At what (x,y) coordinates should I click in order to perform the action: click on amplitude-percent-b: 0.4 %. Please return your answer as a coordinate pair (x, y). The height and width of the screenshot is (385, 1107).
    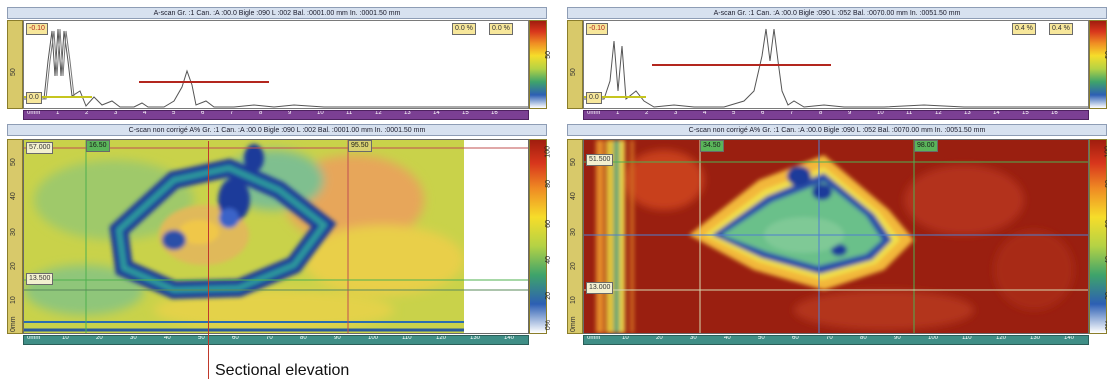
    Looking at the image, I should click on (1061, 29).